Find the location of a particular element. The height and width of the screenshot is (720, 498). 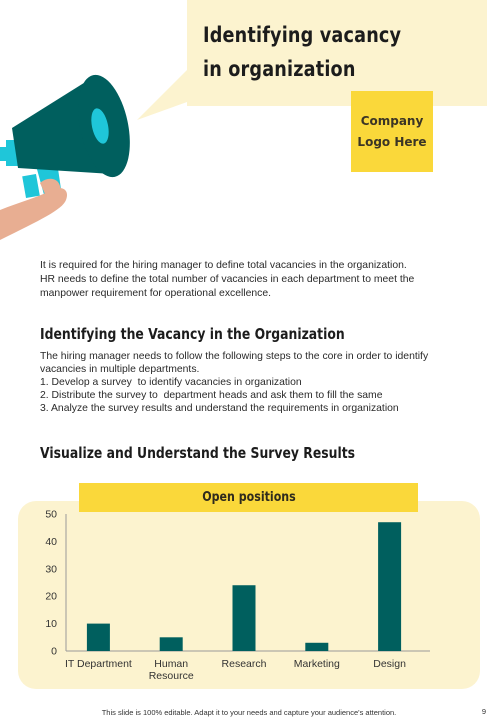

y-tick-label: 10 is located at coordinates (51, 624).